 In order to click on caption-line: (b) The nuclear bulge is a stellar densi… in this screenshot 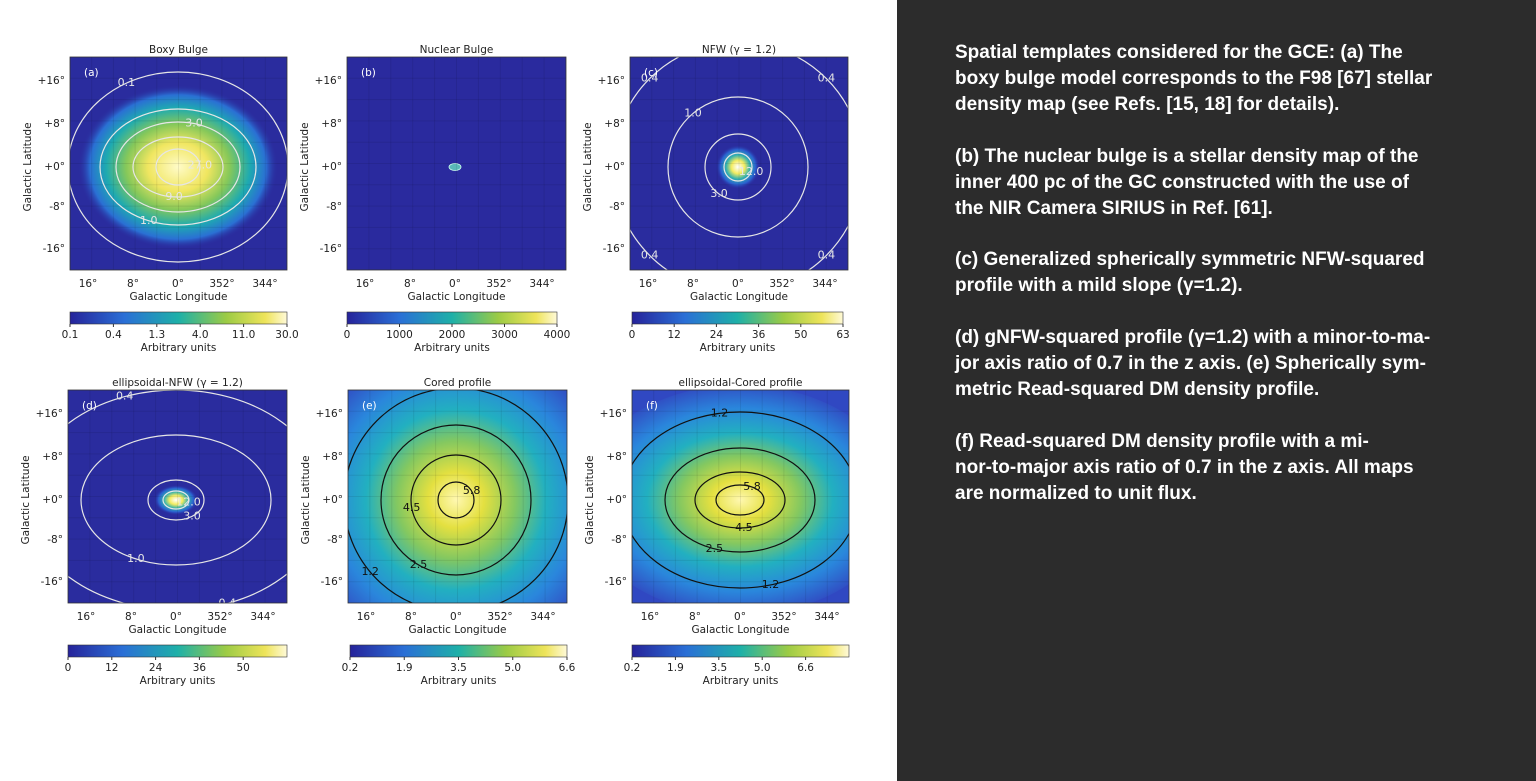, I will do `click(1187, 156)`.